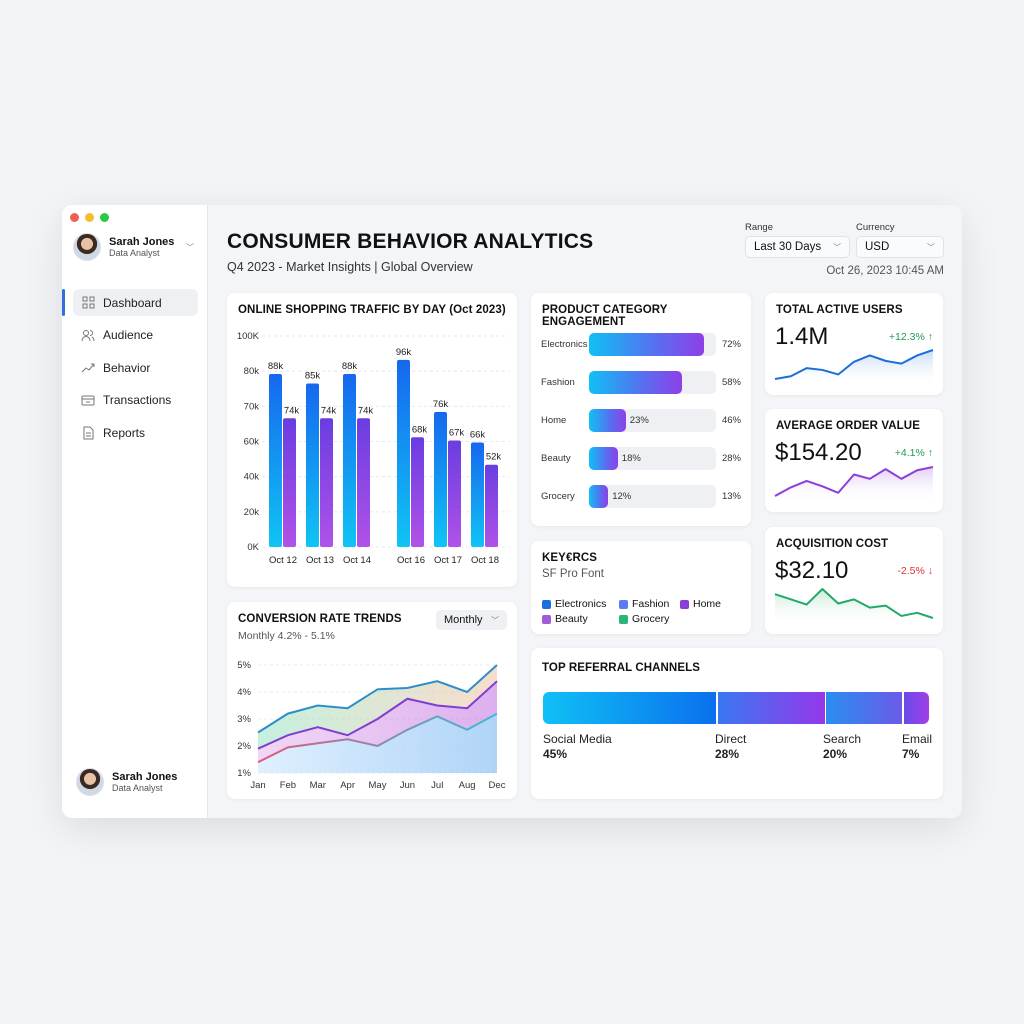 The width and height of the screenshot is (1024, 1024). What do you see at coordinates (347, 785) in the screenshot?
I see `x-tick-label: Apr` at bounding box center [347, 785].